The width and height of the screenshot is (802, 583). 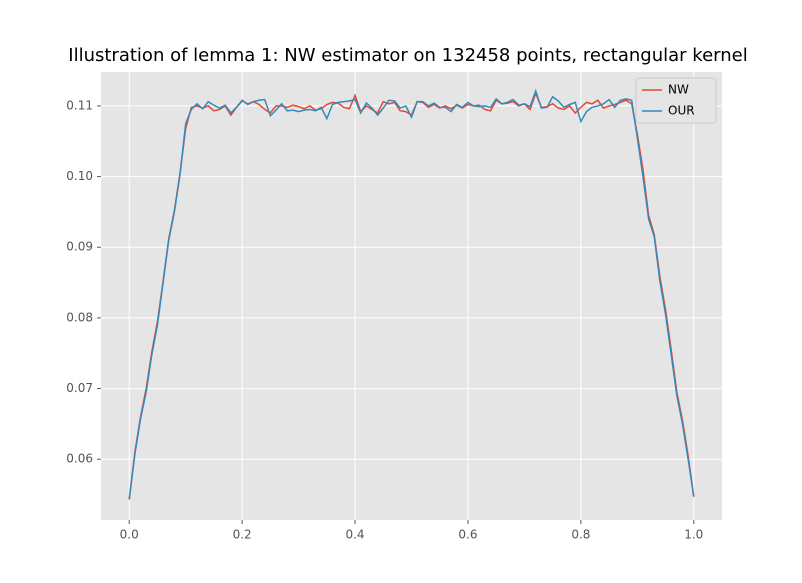 What do you see at coordinates (693, 535) in the screenshot?
I see `x-tick-label: 1.0` at bounding box center [693, 535].